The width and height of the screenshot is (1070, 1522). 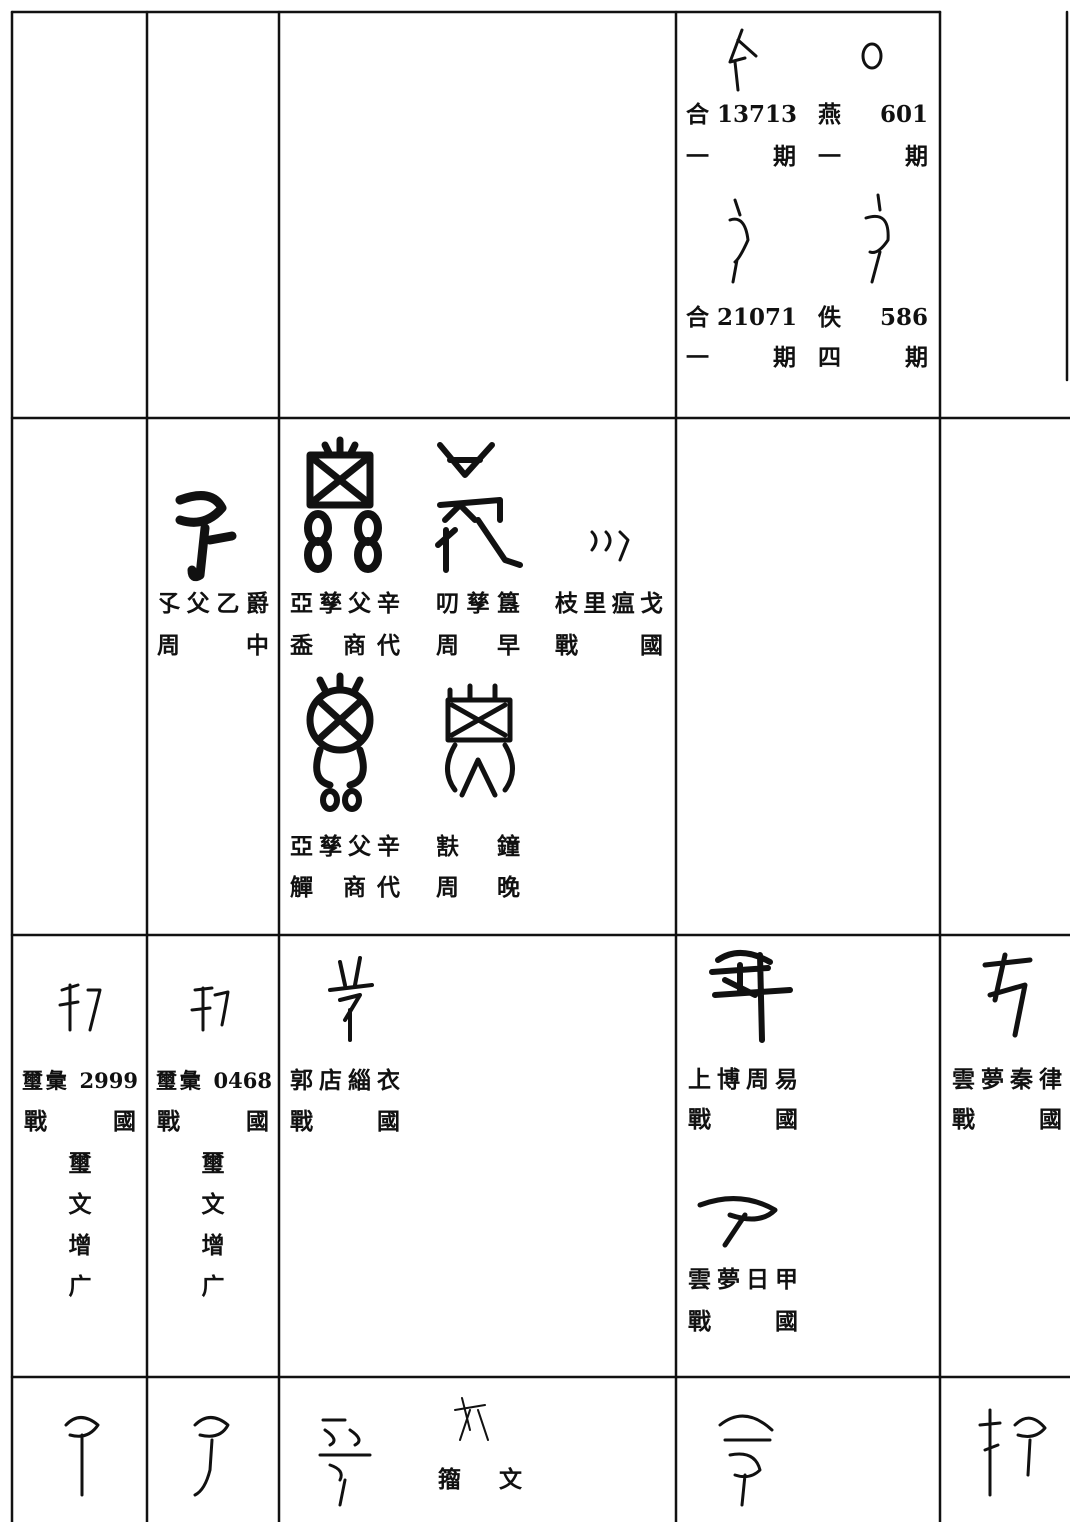 I want to click on source-label: 上博周易, so click(x=743, y=1079).